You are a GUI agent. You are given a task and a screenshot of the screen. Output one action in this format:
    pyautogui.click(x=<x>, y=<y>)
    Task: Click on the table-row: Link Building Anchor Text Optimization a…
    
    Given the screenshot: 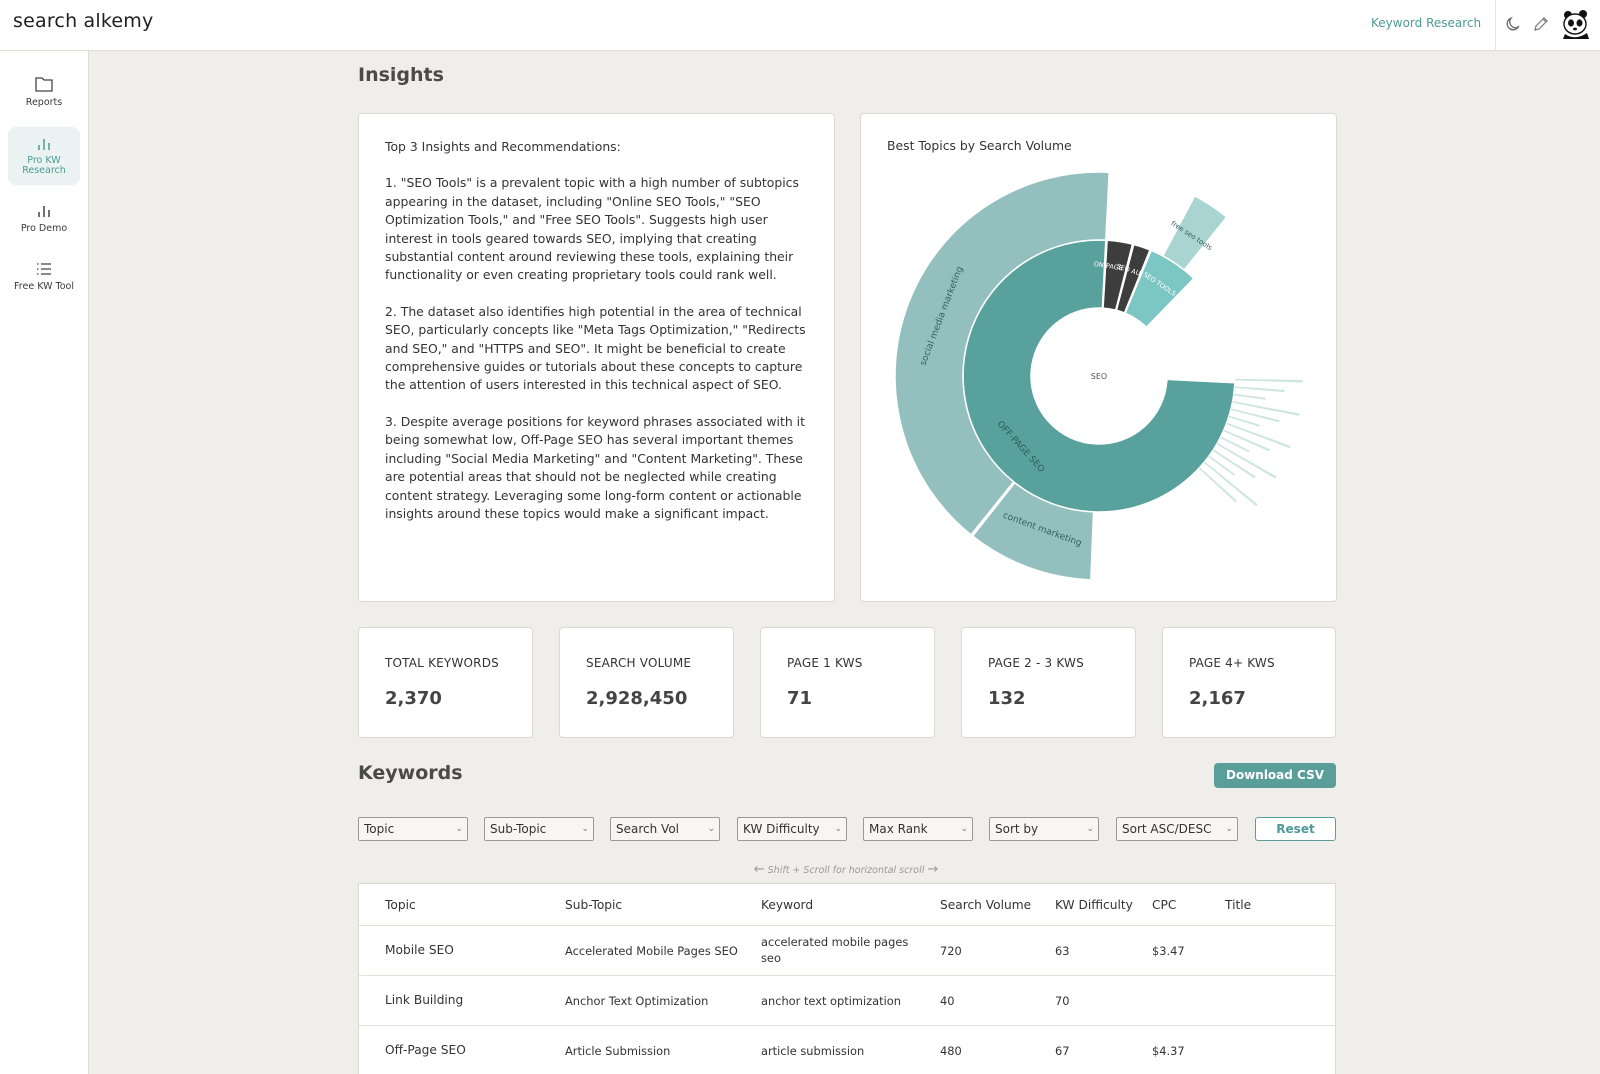 What is the action you would take?
    pyautogui.click(x=847, y=1000)
    